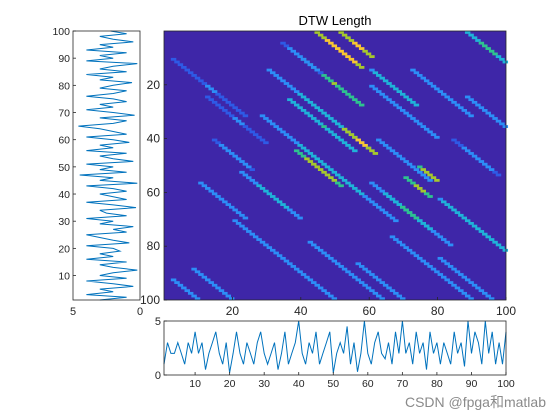 This screenshot has width=560, height=420. I want to click on left-y-tick-label: 20, so click(64, 249).